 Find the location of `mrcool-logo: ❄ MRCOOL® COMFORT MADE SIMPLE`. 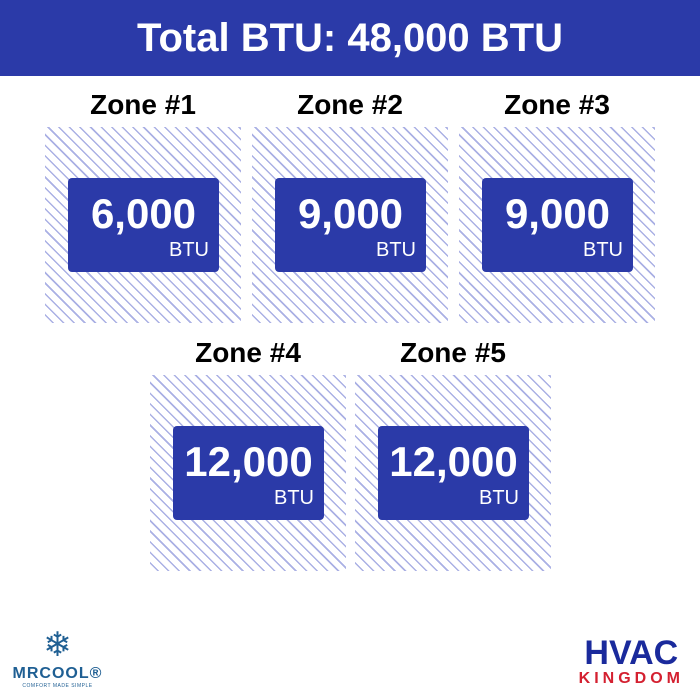

mrcool-logo: ❄ MRCOOL® COMFORT MADE SIMPLE is located at coordinates (57, 657).